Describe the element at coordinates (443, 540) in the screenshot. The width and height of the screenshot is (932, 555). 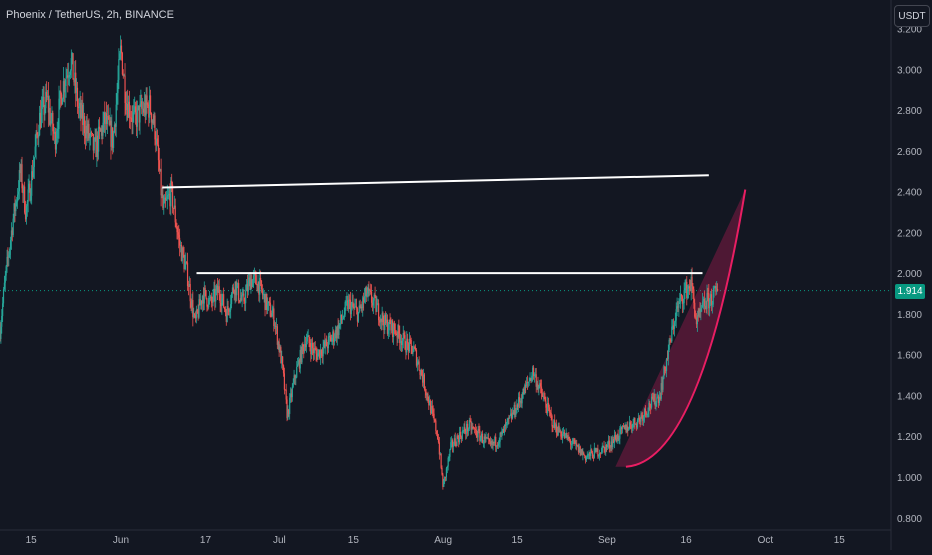
I see `x-tick-label: Aug` at that location.